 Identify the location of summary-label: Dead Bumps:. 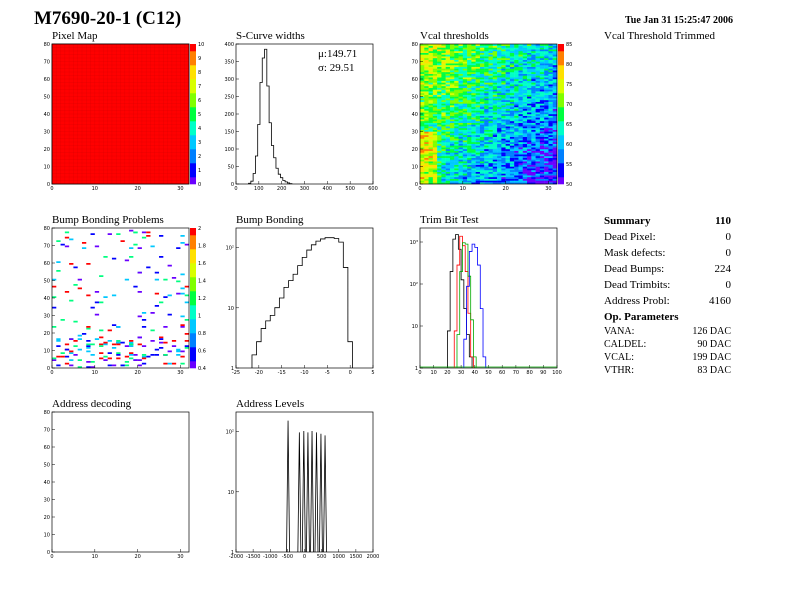
(634, 269).